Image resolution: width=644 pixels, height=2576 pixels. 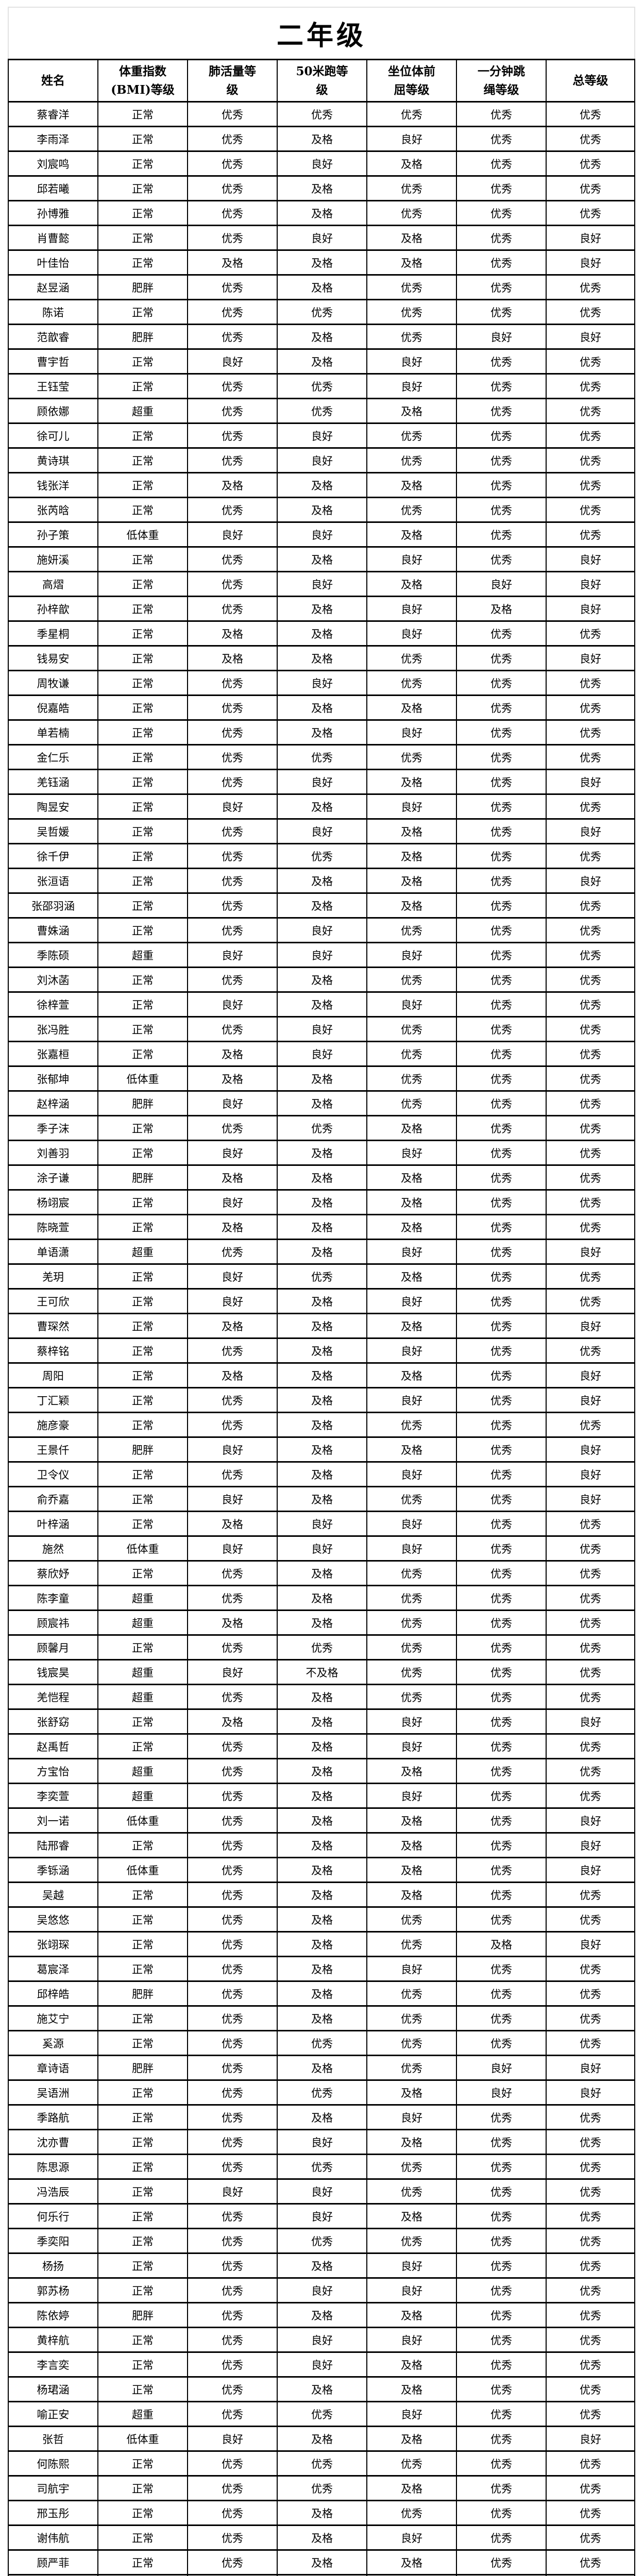 What do you see at coordinates (53, 2488) in the screenshot?
I see `student-name: 司航宇` at bounding box center [53, 2488].